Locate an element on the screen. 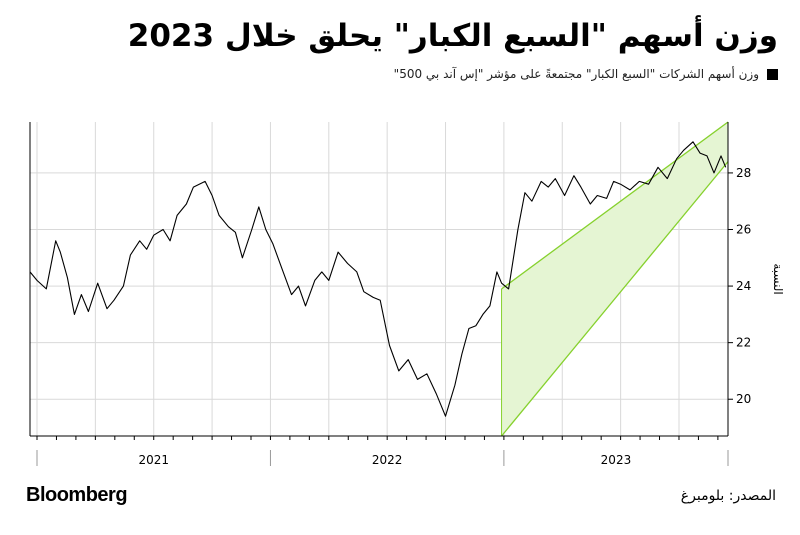 Image resolution: width=800 pixels, height=535 pixels. x-tick-label: 2022 is located at coordinates (387, 460).